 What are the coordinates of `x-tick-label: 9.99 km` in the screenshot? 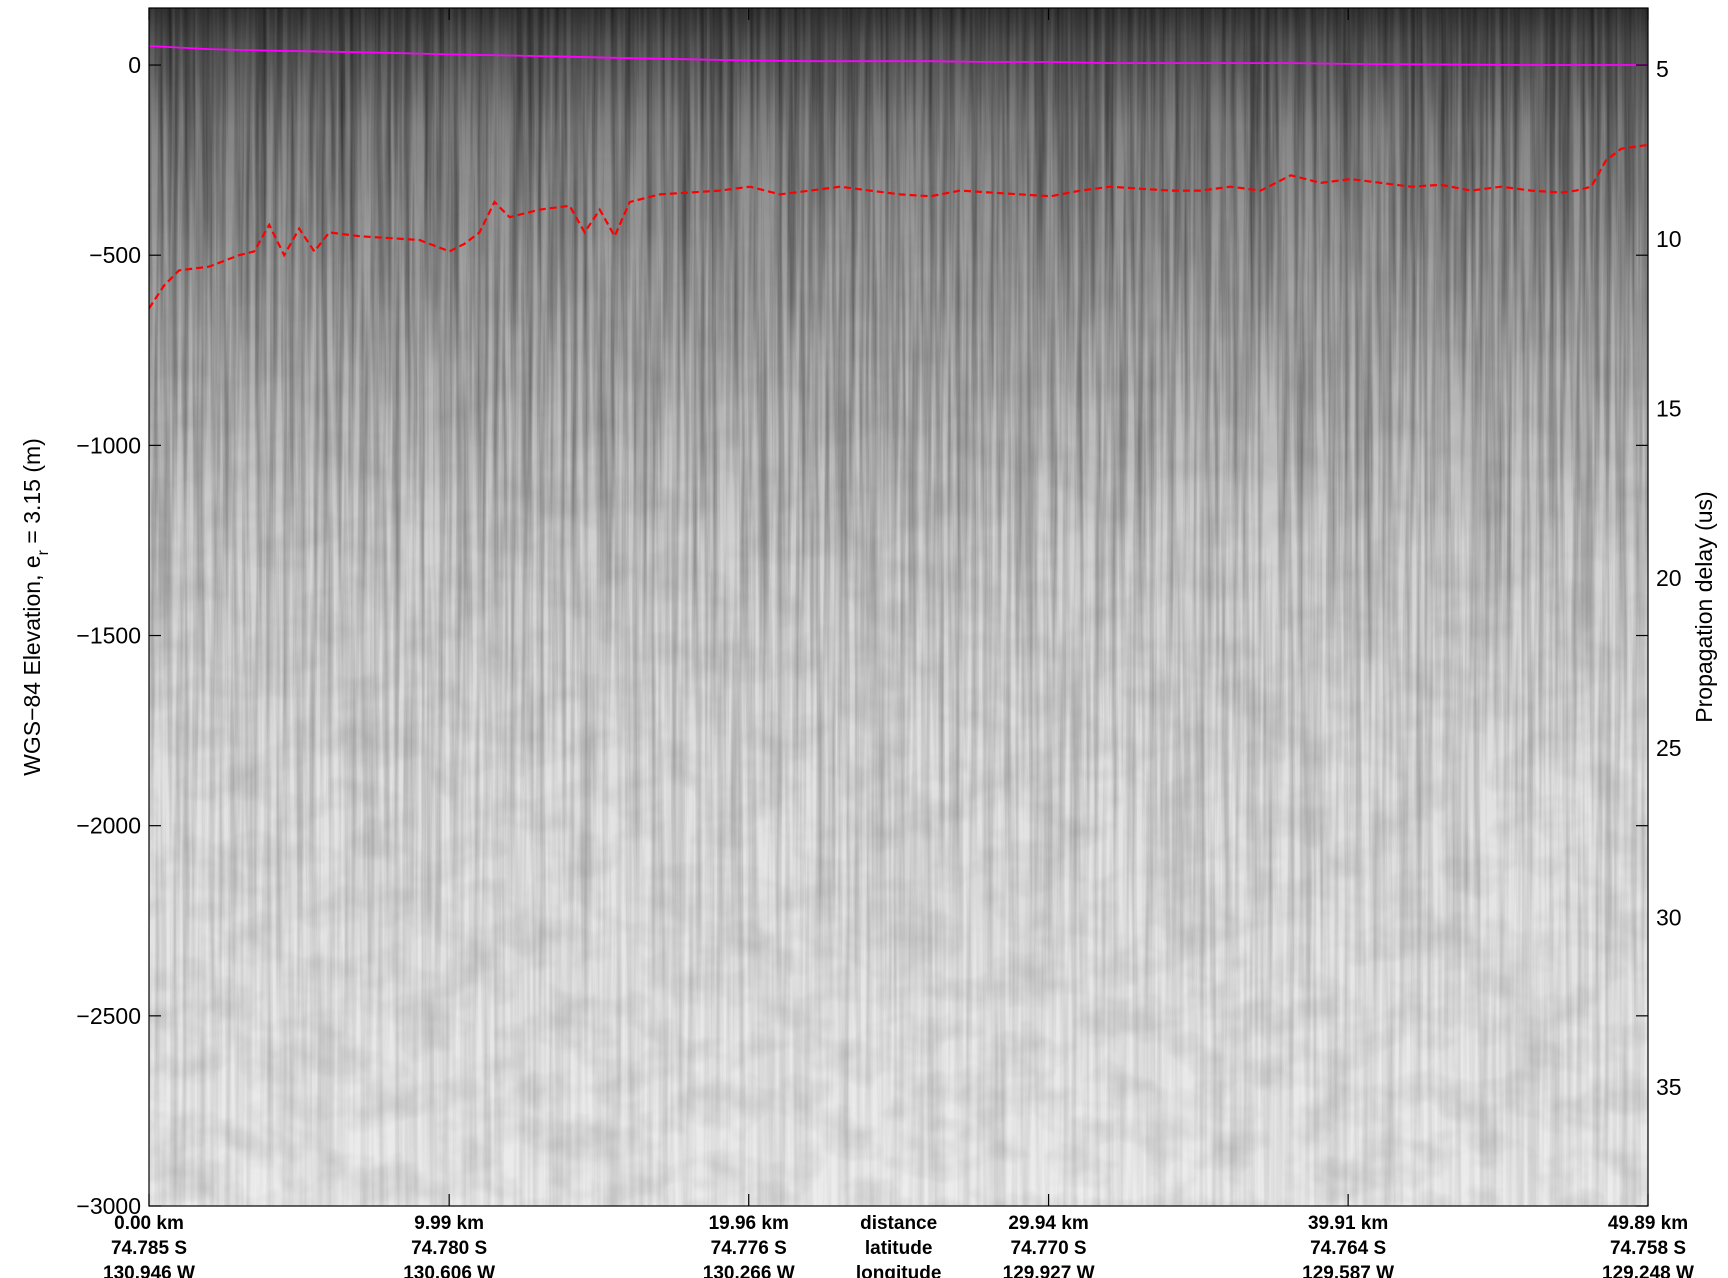 It's located at (449, 1223).